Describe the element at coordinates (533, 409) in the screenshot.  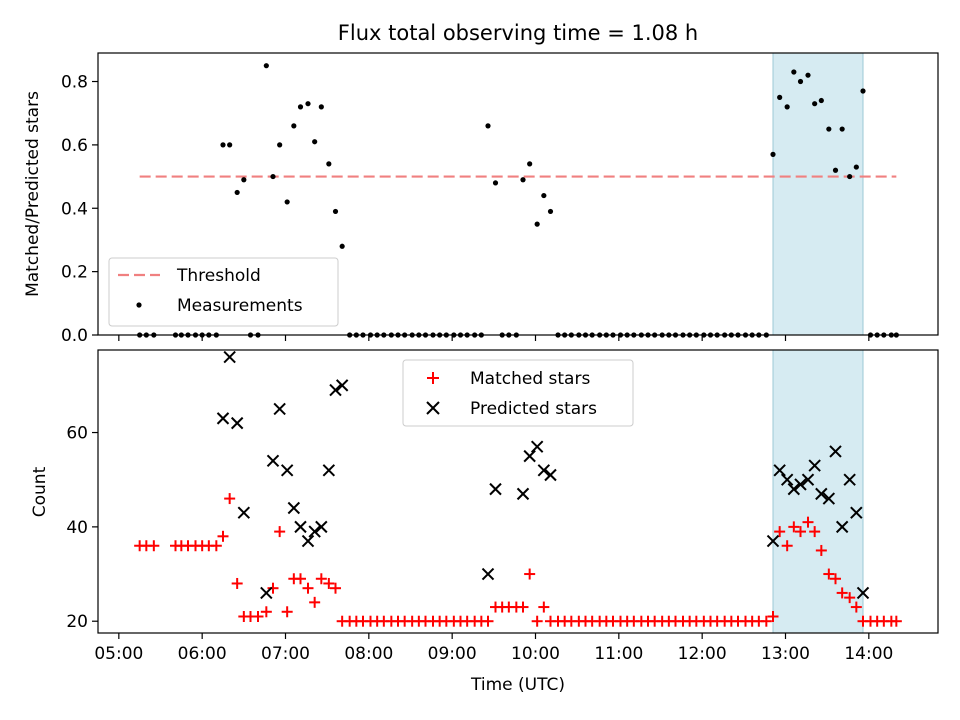
I see `legend-predicted-label: Predicted stars` at that location.